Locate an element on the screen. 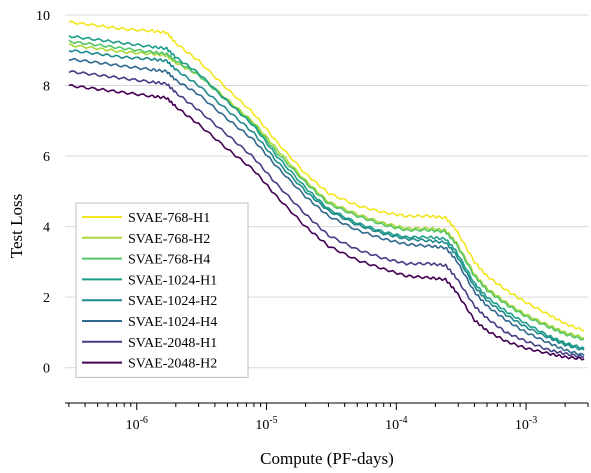  x-axis-label: Compute (PF-days) is located at coordinates (327, 458).